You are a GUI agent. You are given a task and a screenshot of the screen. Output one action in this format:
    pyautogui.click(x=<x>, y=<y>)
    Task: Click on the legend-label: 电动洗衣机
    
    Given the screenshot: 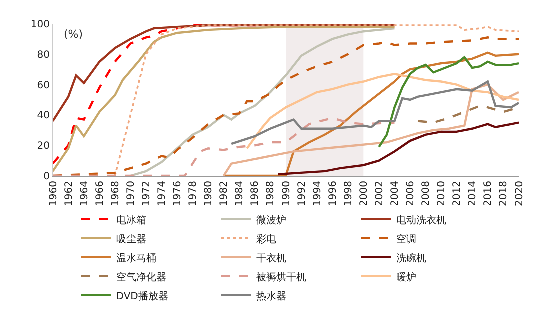 What is the action you would take?
    pyautogui.click(x=421, y=220)
    